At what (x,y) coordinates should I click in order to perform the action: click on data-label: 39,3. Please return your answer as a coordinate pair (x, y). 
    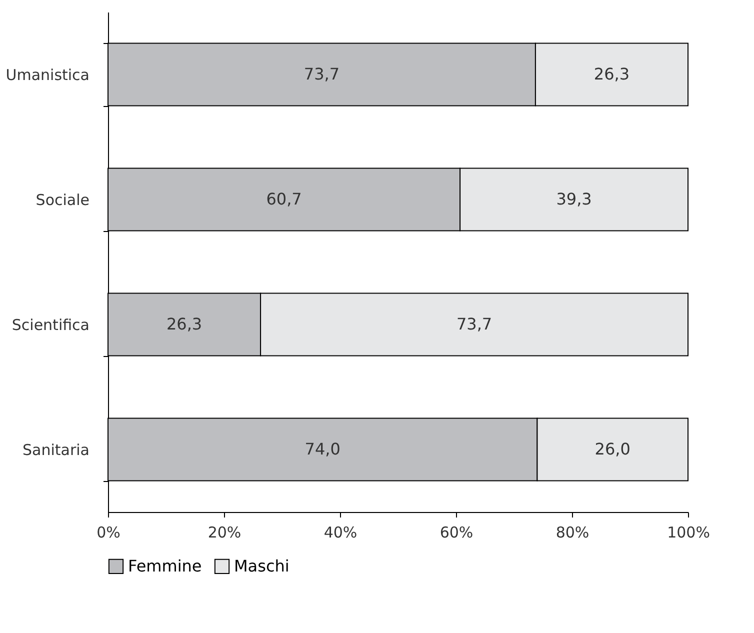
    Looking at the image, I should click on (574, 199).